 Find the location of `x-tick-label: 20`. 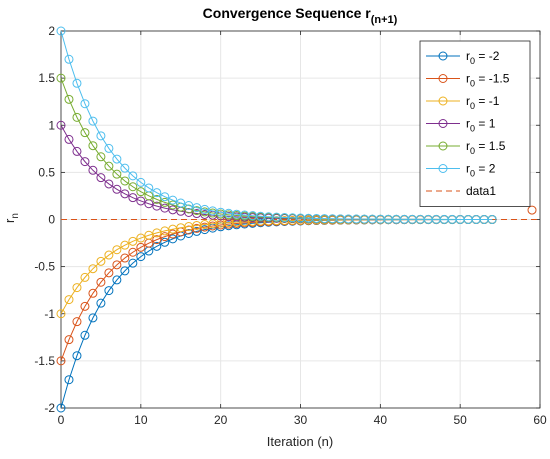

x-tick-label: 20 is located at coordinates (221, 420).